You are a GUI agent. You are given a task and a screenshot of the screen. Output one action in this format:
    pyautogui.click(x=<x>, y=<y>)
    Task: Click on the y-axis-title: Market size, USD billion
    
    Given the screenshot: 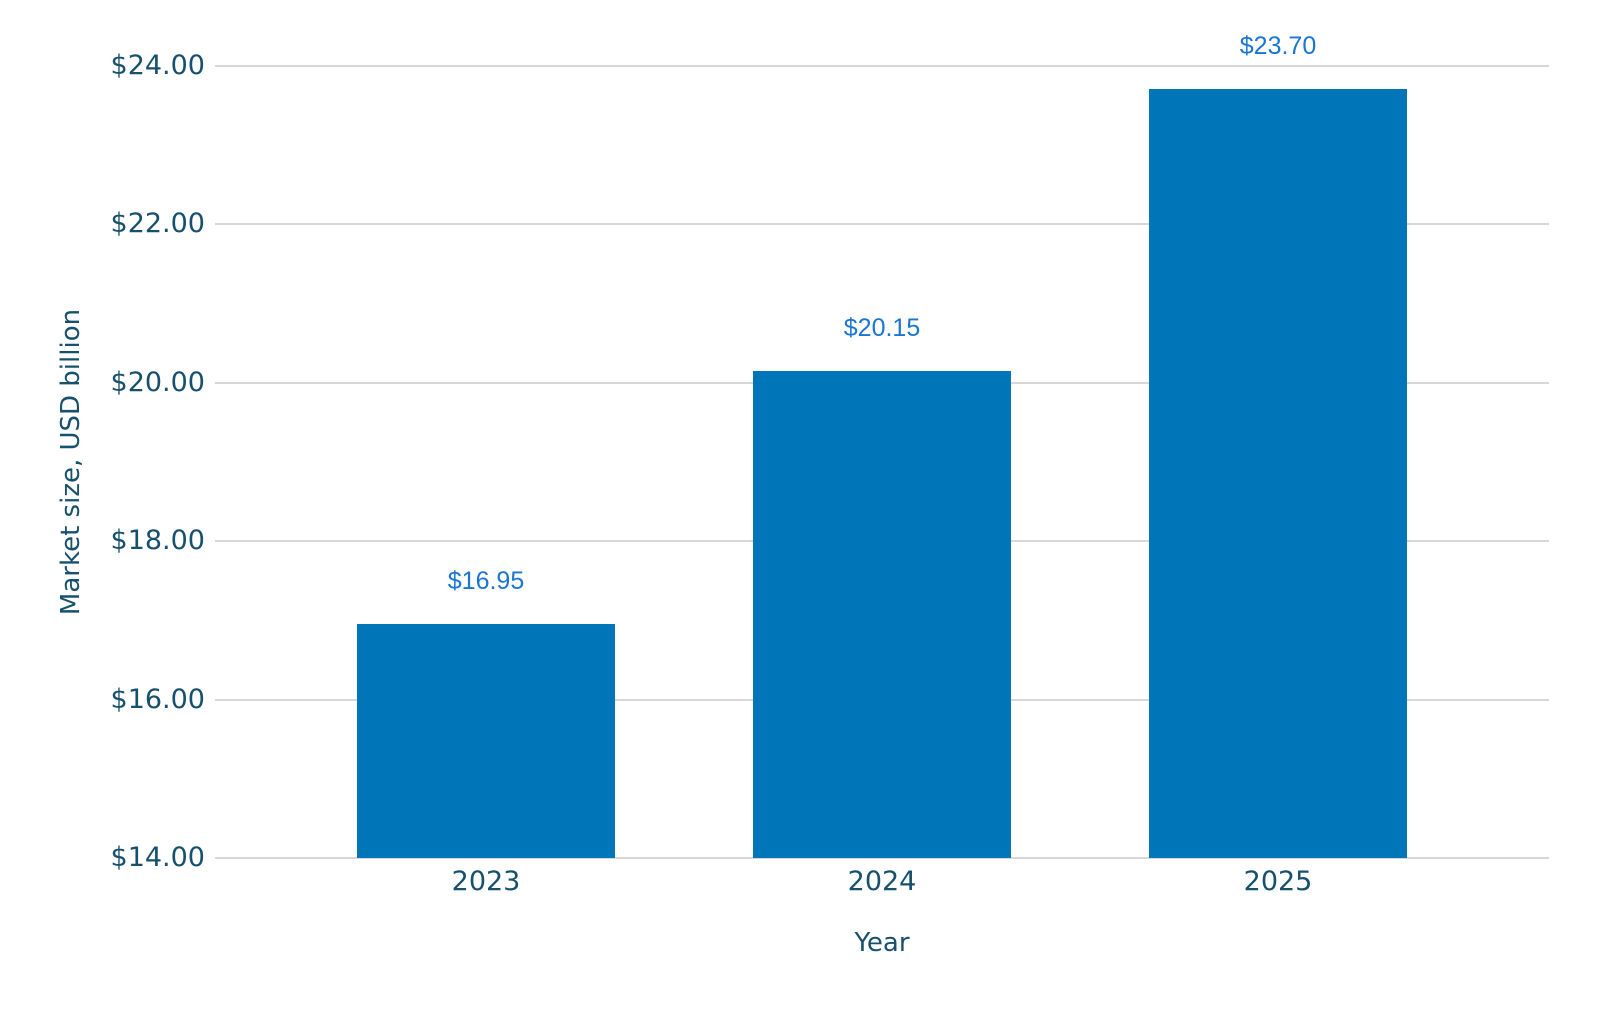 What is the action you would take?
    pyautogui.click(x=71, y=462)
    